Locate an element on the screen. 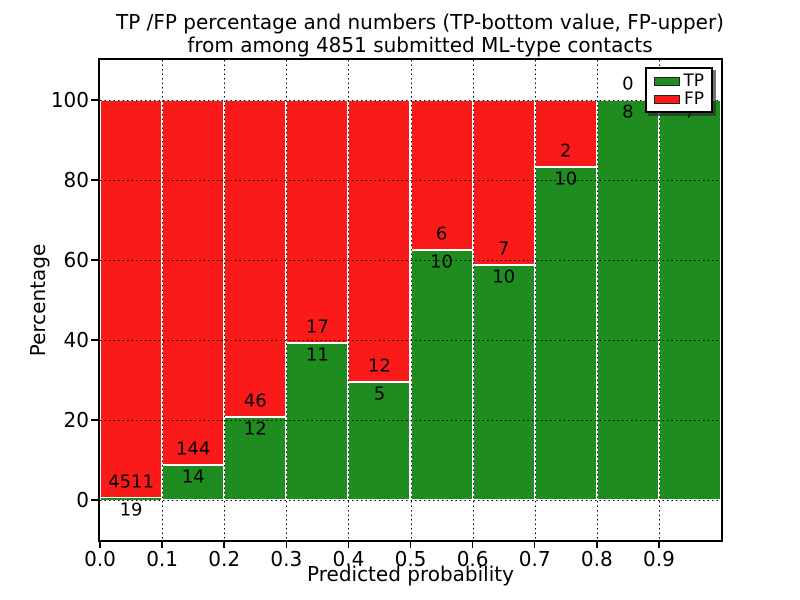 This screenshot has height=600, width=800. y-tick-label: 60 is located at coordinates (76, 260).